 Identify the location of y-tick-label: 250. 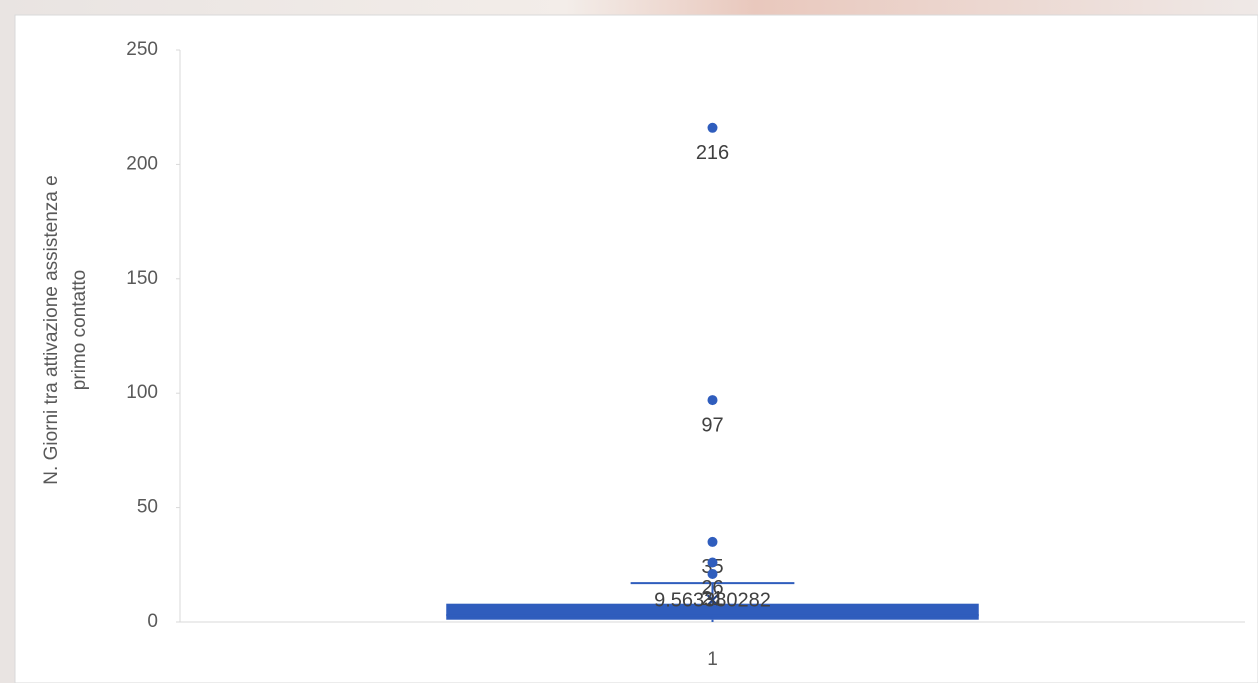
(142, 49).